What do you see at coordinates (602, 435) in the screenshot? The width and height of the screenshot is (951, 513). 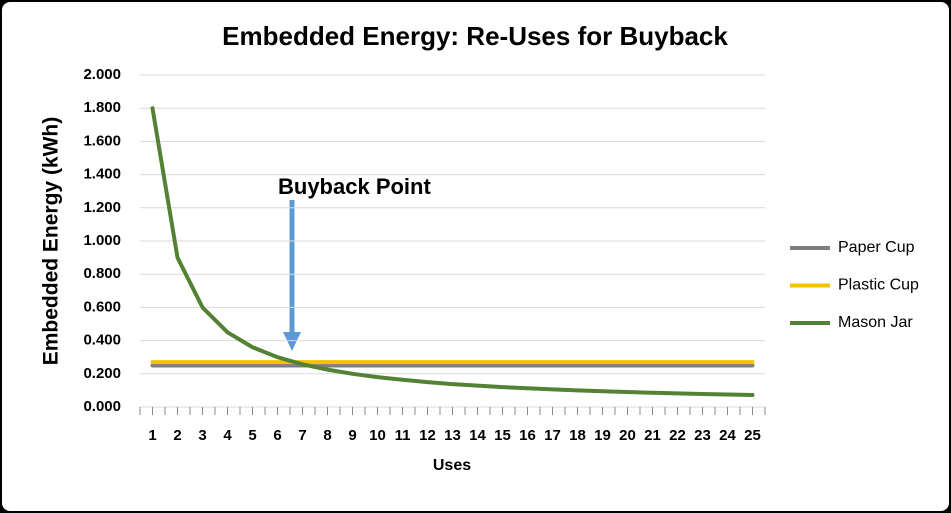 I see `x-tick-label: 19` at bounding box center [602, 435].